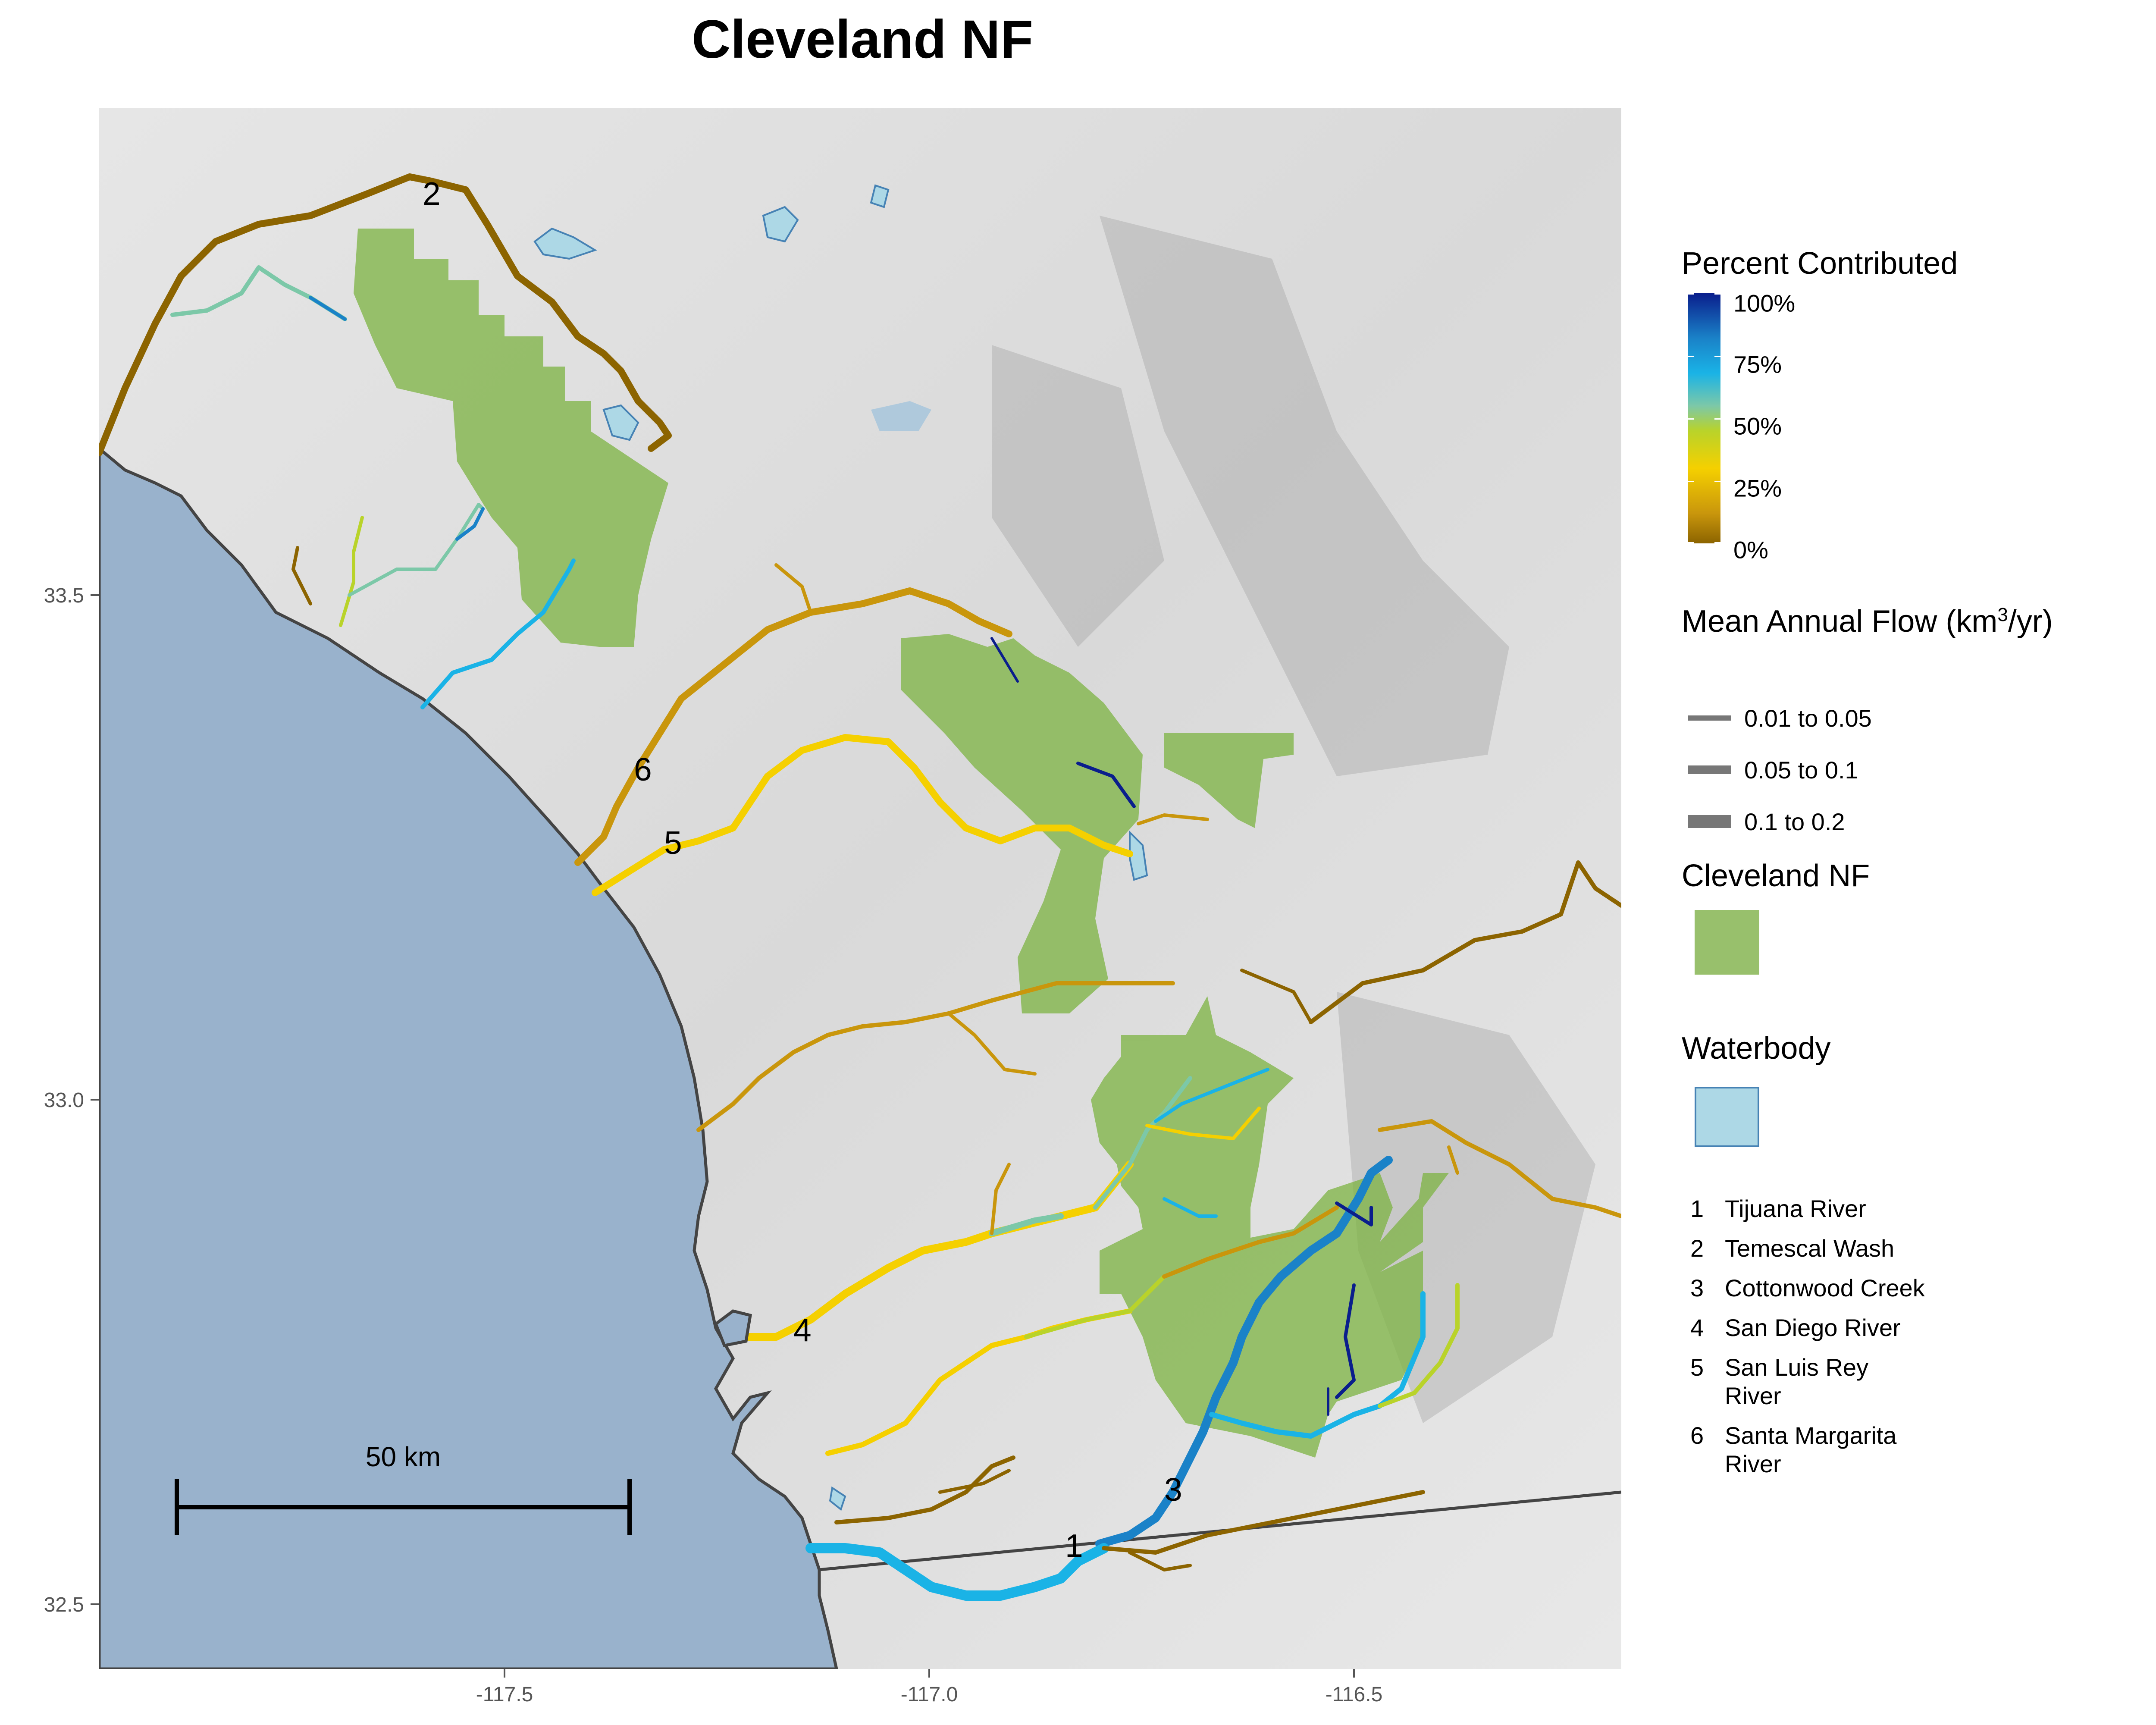 The image size is (2156, 1725). Describe the element at coordinates (1810, 1248) in the screenshot. I see `river-key-name: Temescal Wash` at that location.